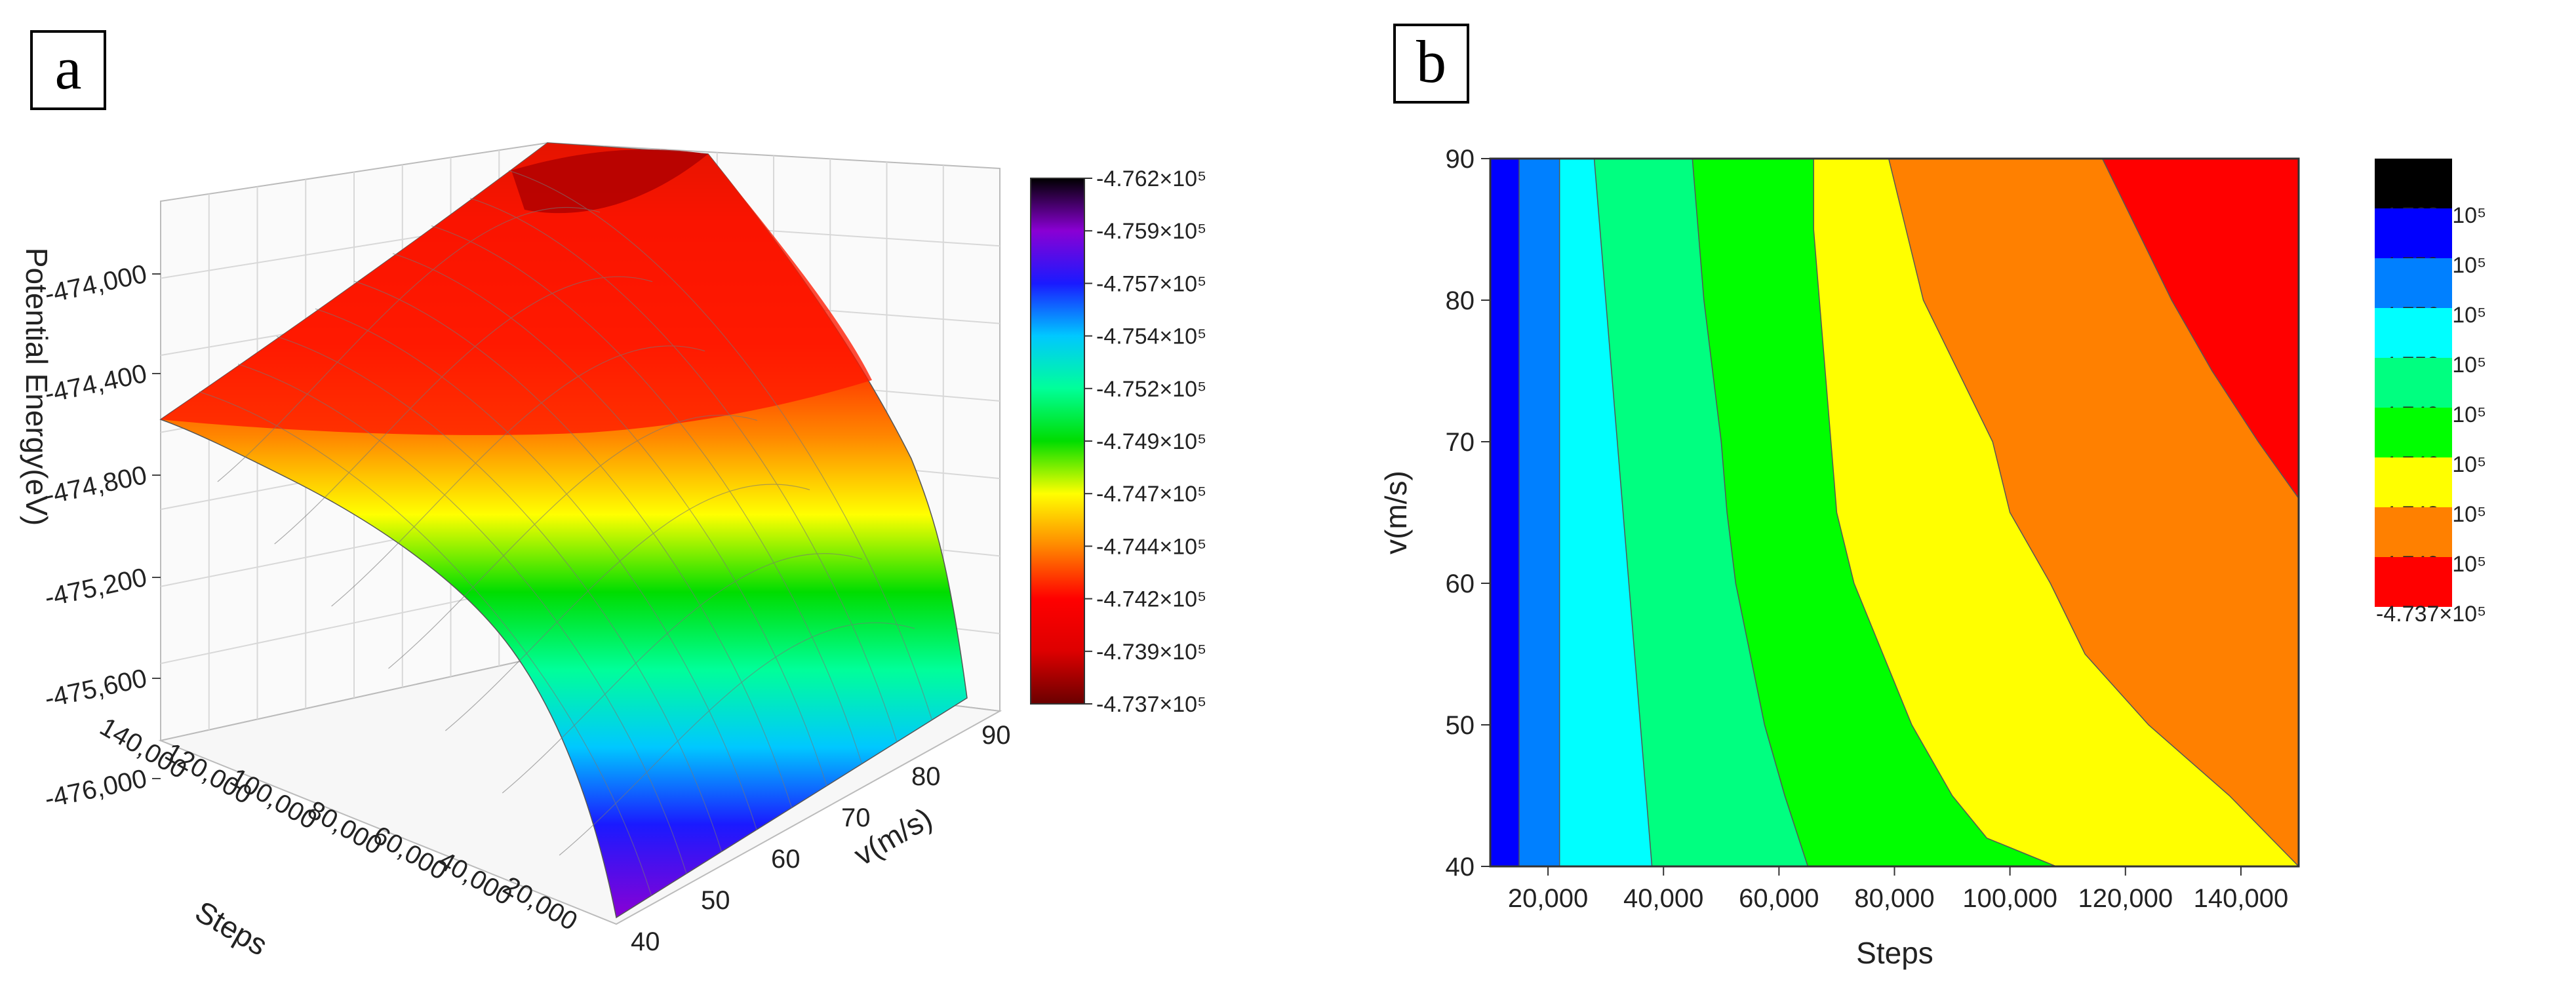 The image size is (2576, 1006). Describe the element at coordinates (1460, 725) in the screenshot. I see `contour-y-tick-label: 50` at that location.